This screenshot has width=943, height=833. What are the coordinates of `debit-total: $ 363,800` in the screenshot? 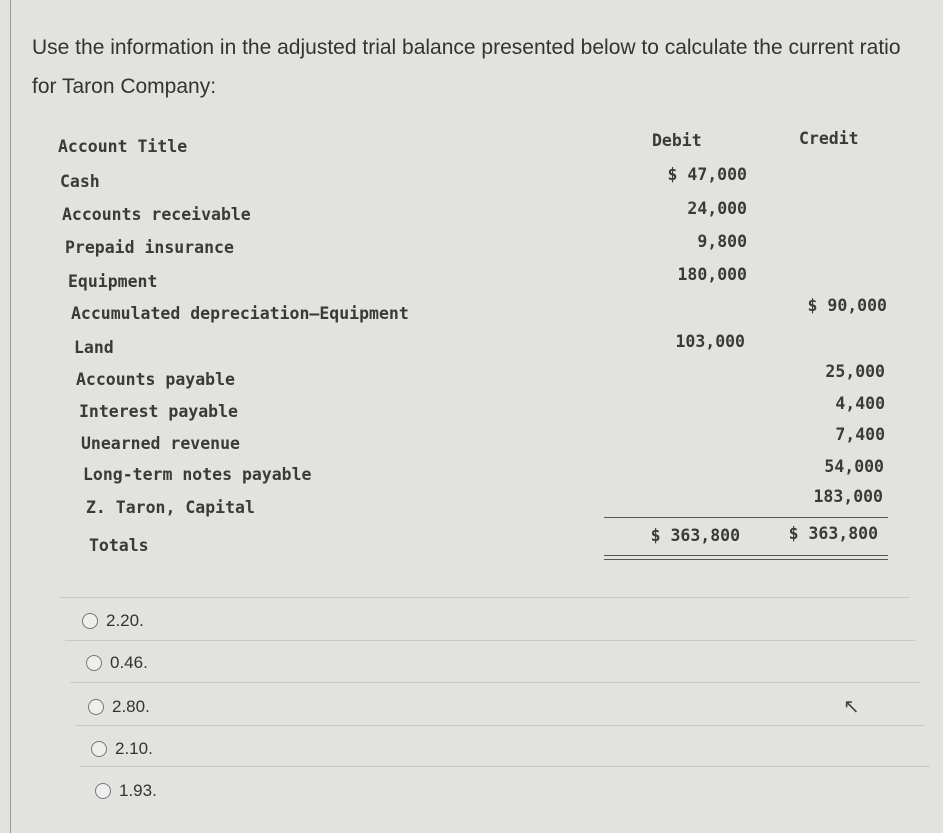 It's located at (695, 535).